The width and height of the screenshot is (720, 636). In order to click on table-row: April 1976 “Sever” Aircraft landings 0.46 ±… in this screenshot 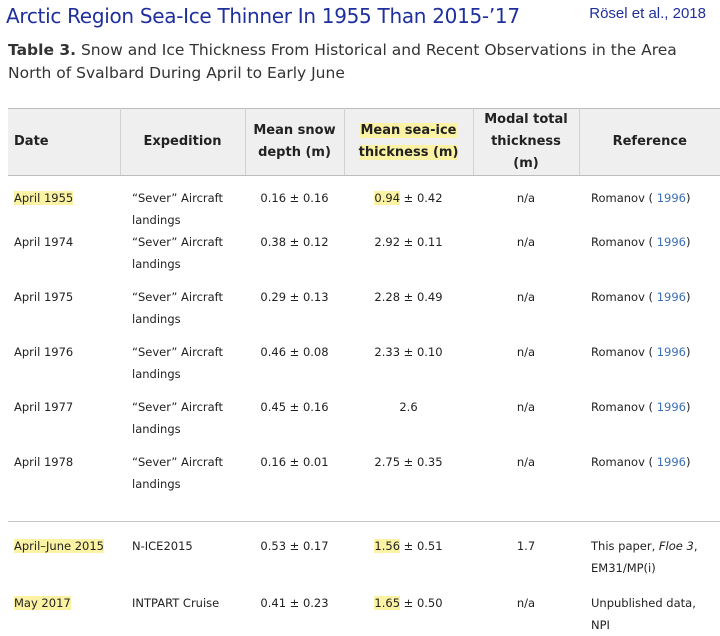, I will do `click(364, 368)`.